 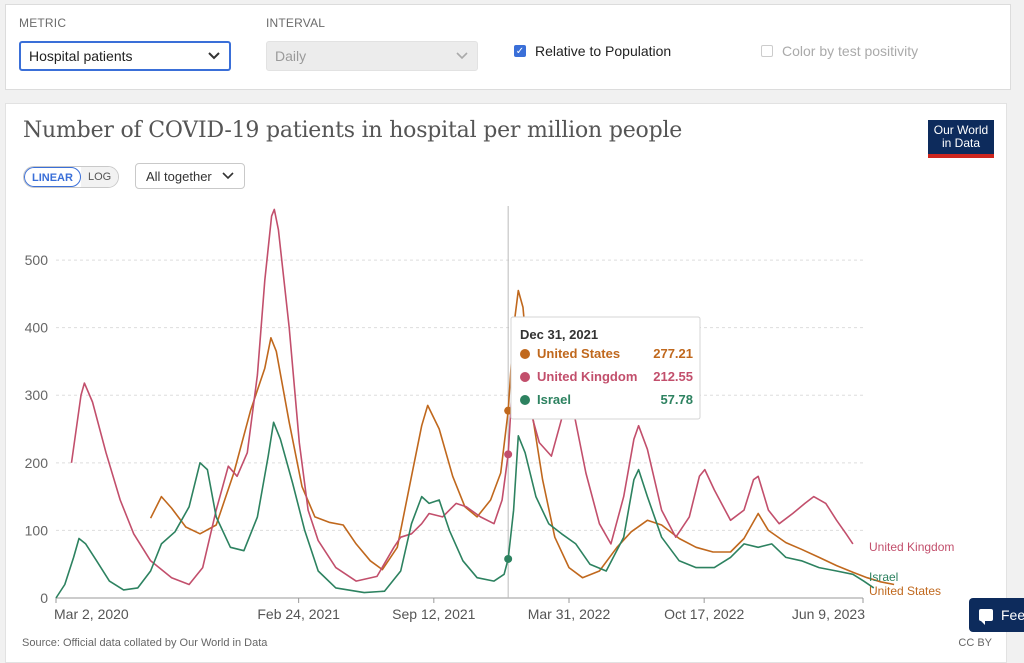 I want to click on feedback-label: Fee, so click(x=1012, y=615).